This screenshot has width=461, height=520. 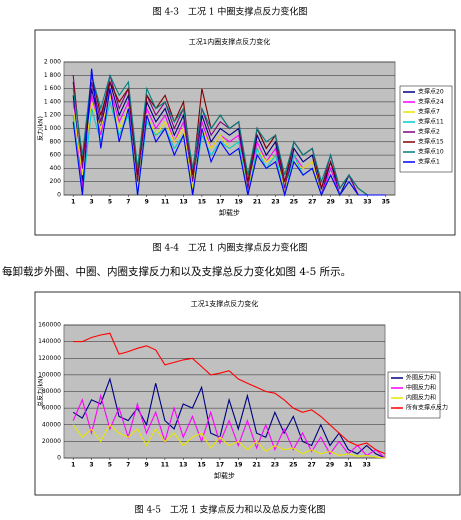 I want to click on legend-label: 支撑点15, so click(x=431, y=142).